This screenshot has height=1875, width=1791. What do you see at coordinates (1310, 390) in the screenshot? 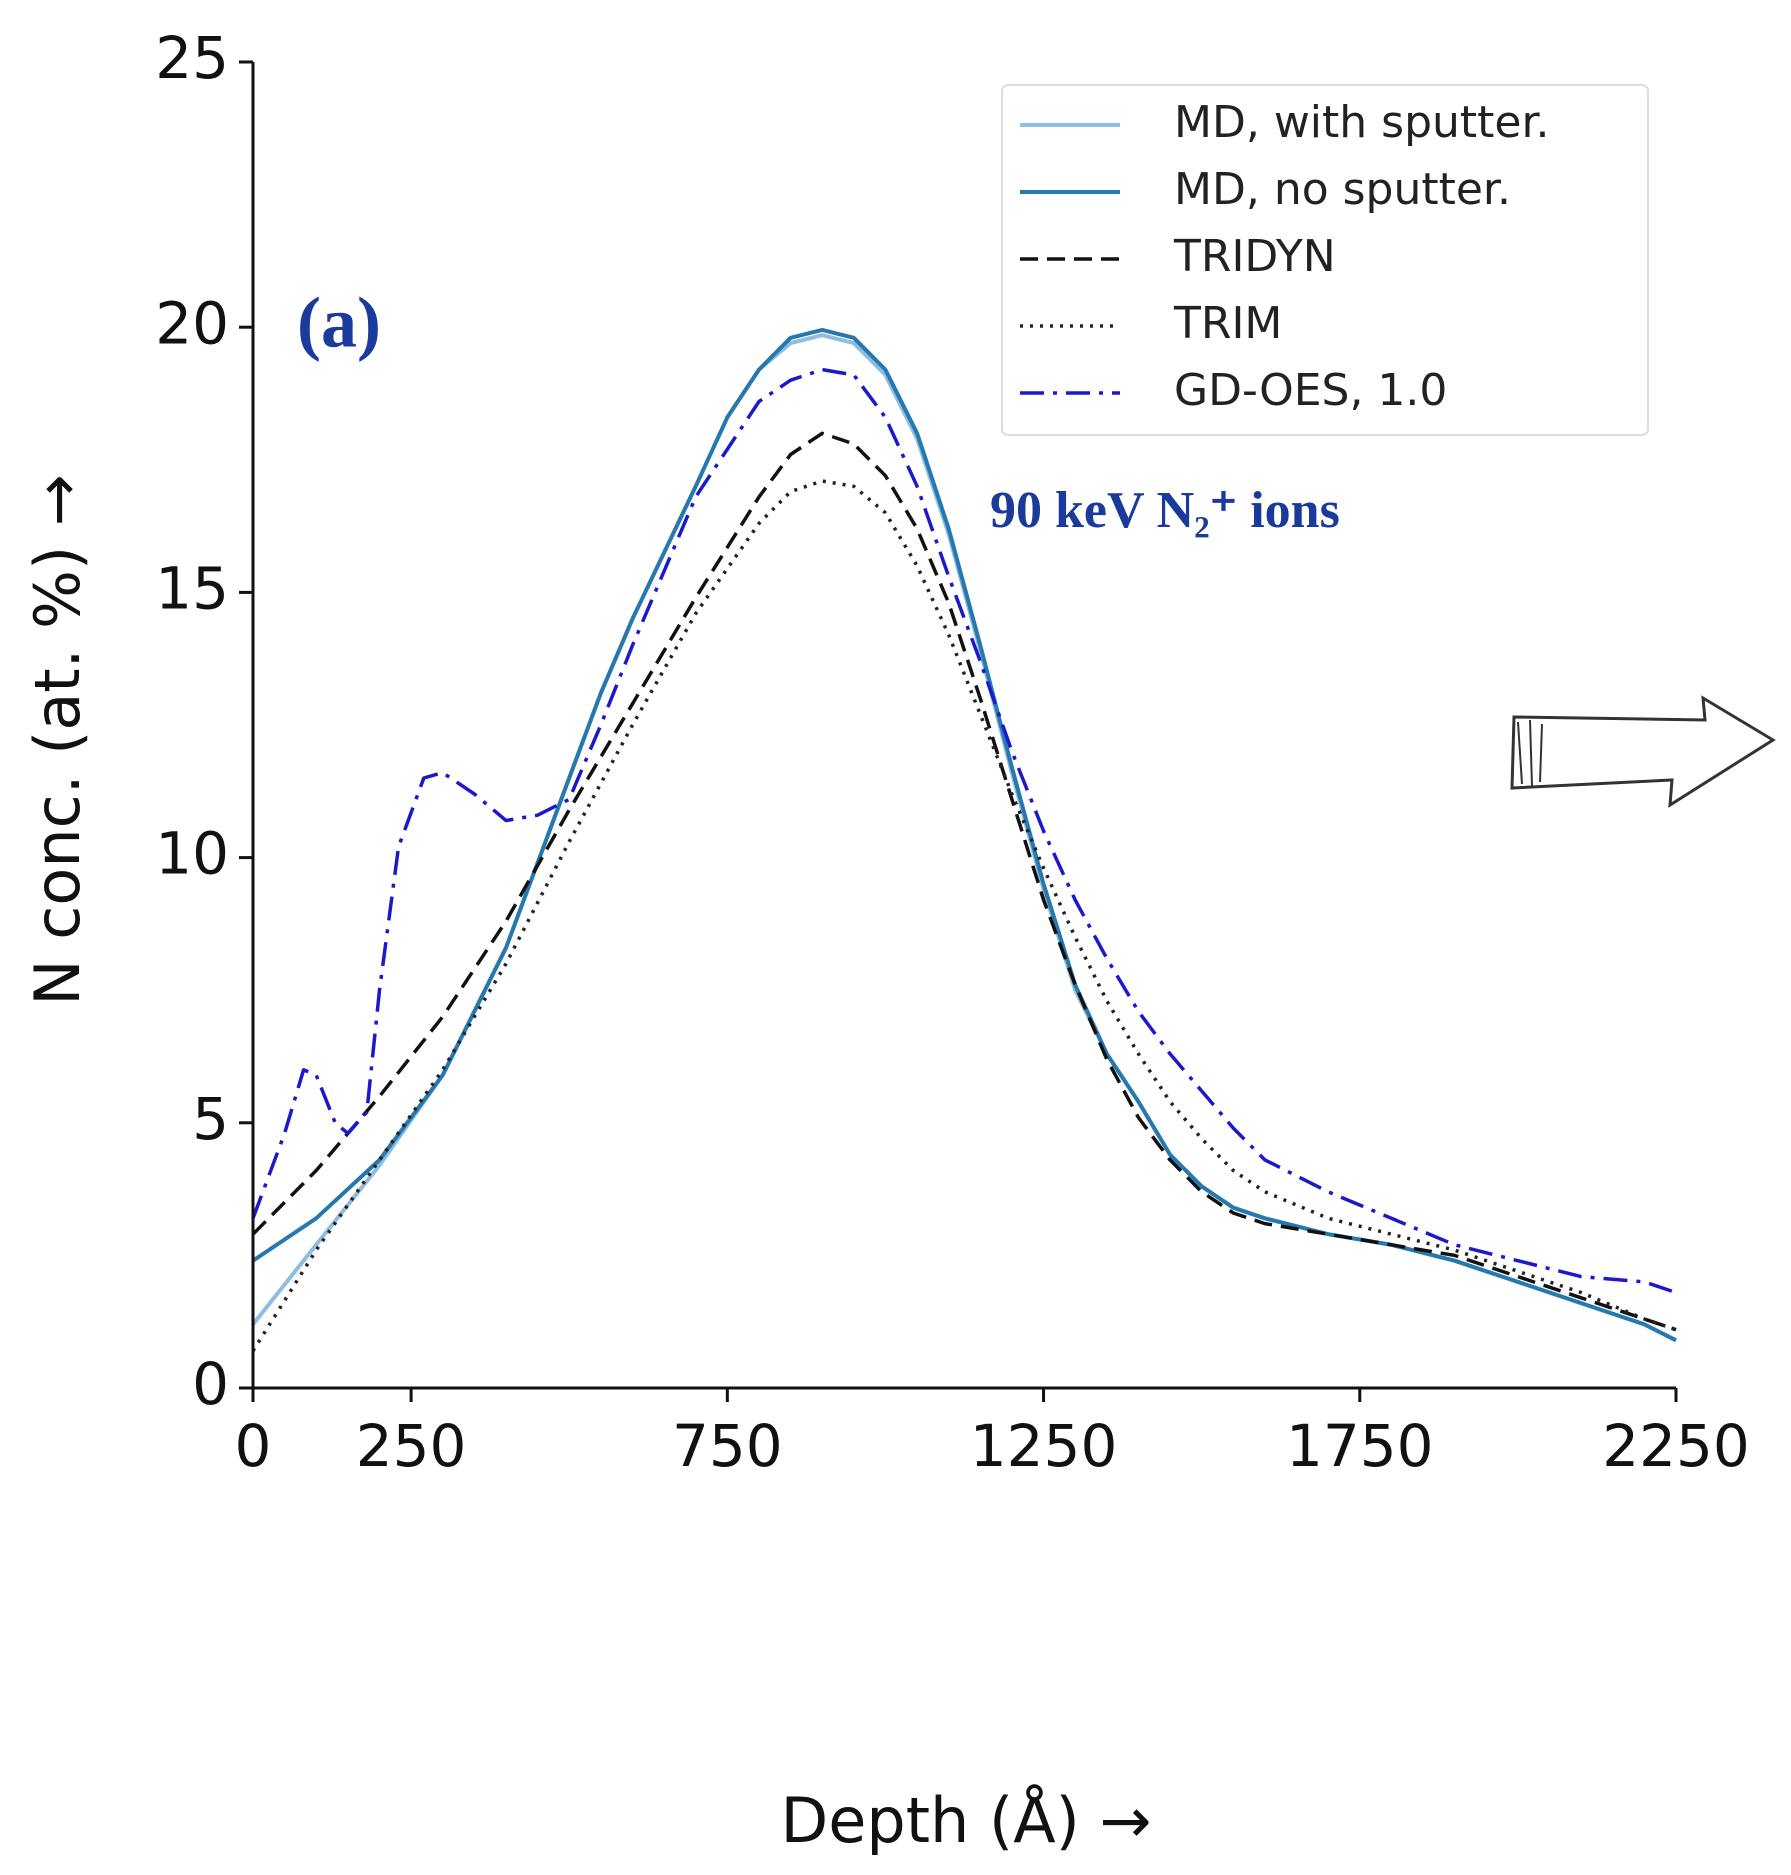
I see `legend-label: GD-OES, 1.0` at bounding box center [1310, 390].